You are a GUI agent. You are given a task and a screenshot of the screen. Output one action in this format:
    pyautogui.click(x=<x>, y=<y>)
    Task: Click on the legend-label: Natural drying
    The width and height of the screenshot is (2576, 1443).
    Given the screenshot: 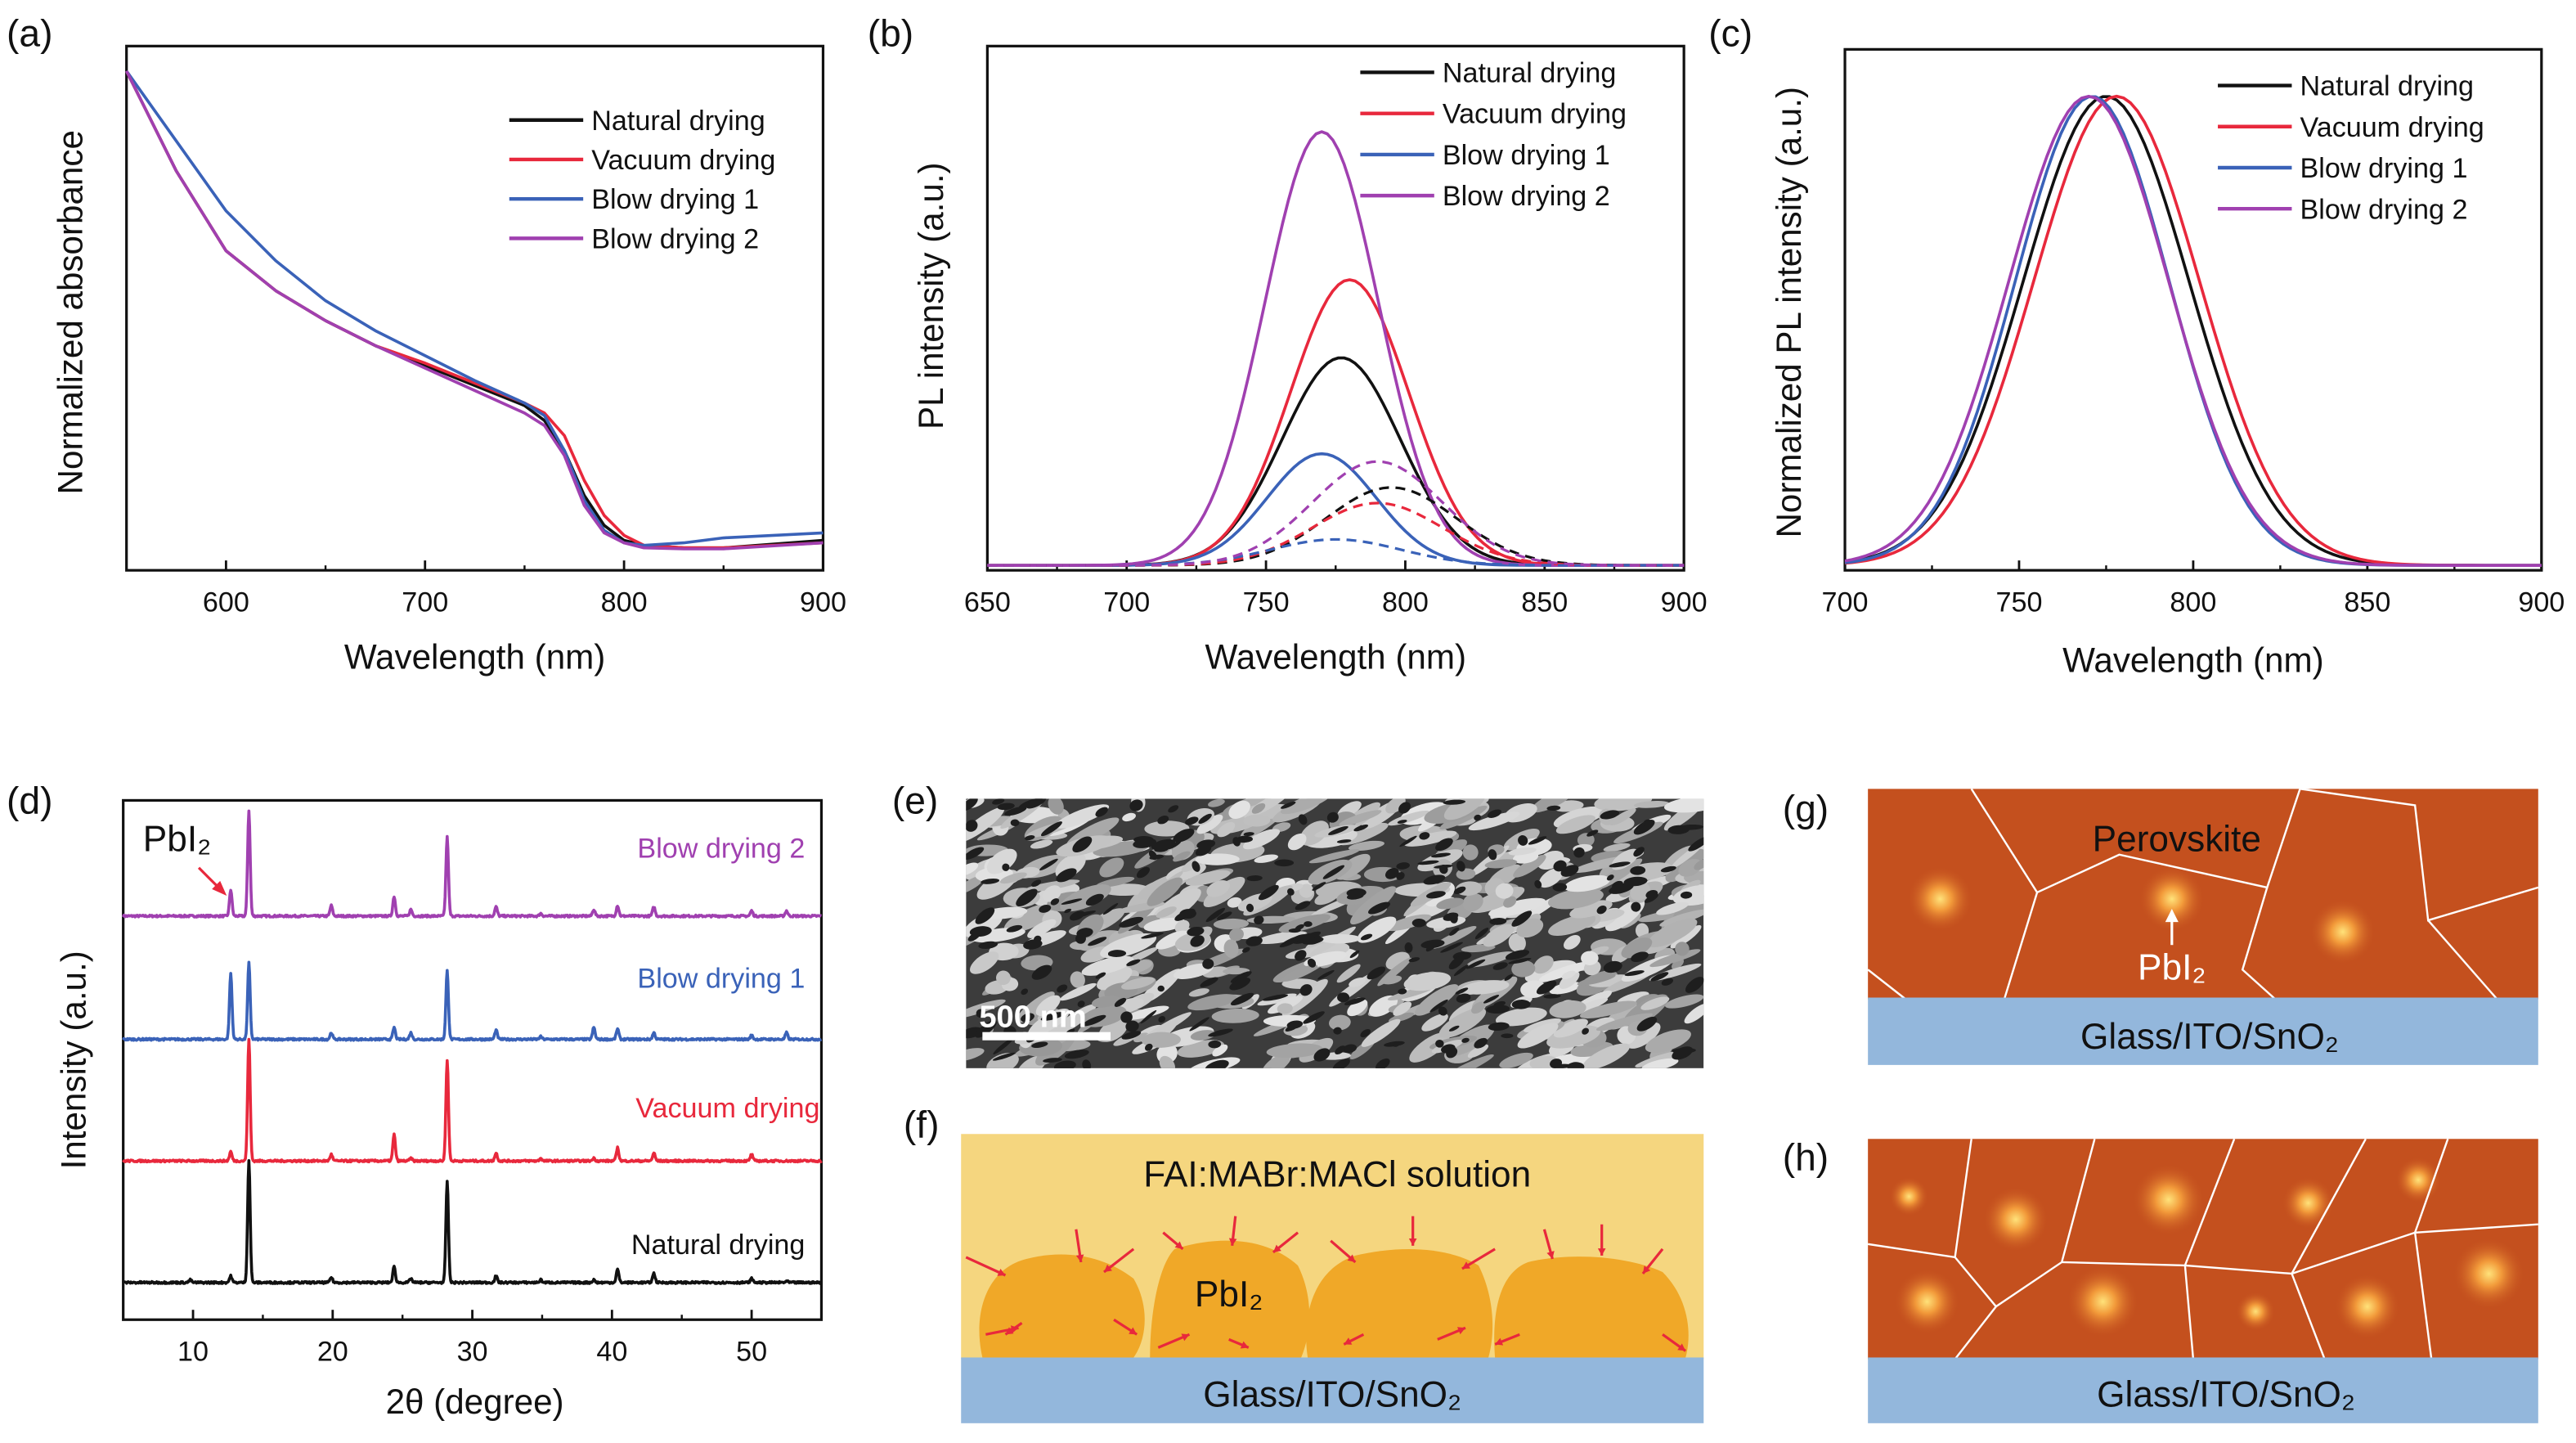 What is the action you would take?
    pyautogui.click(x=2387, y=86)
    